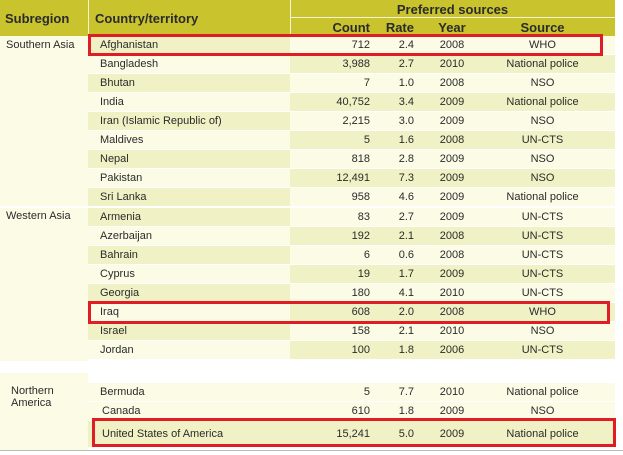 This screenshot has height=455, width=623. Describe the element at coordinates (406, 121) in the screenshot. I see `rate-value: 3.0` at that location.